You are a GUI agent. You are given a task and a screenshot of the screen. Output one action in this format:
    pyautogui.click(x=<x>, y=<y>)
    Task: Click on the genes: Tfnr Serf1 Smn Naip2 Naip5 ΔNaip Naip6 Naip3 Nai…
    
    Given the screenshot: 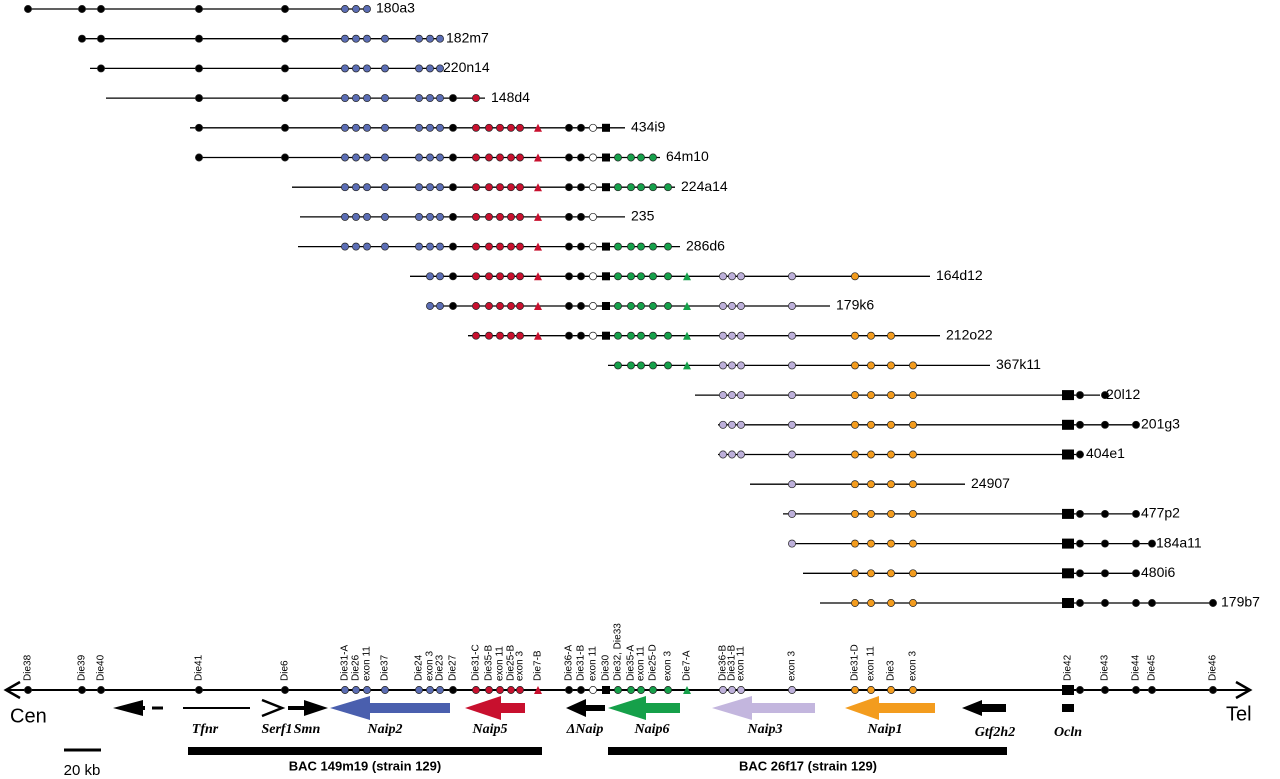 What is the action you would take?
    pyautogui.click(x=597, y=718)
    